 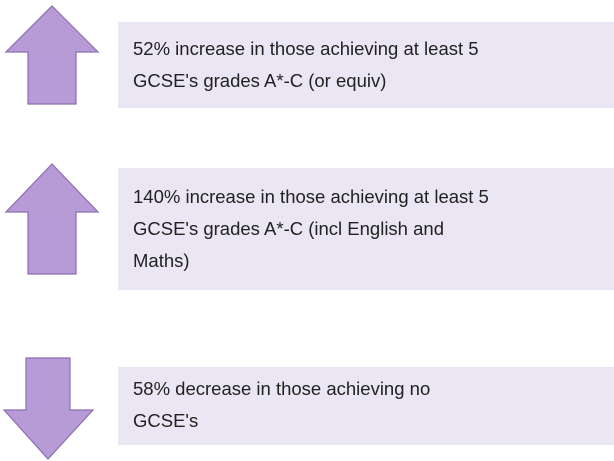 What do you see at coordinates (161, 260) in the screenshot?
I see `statement-line: Maths)` at bounding box center [161, 260].